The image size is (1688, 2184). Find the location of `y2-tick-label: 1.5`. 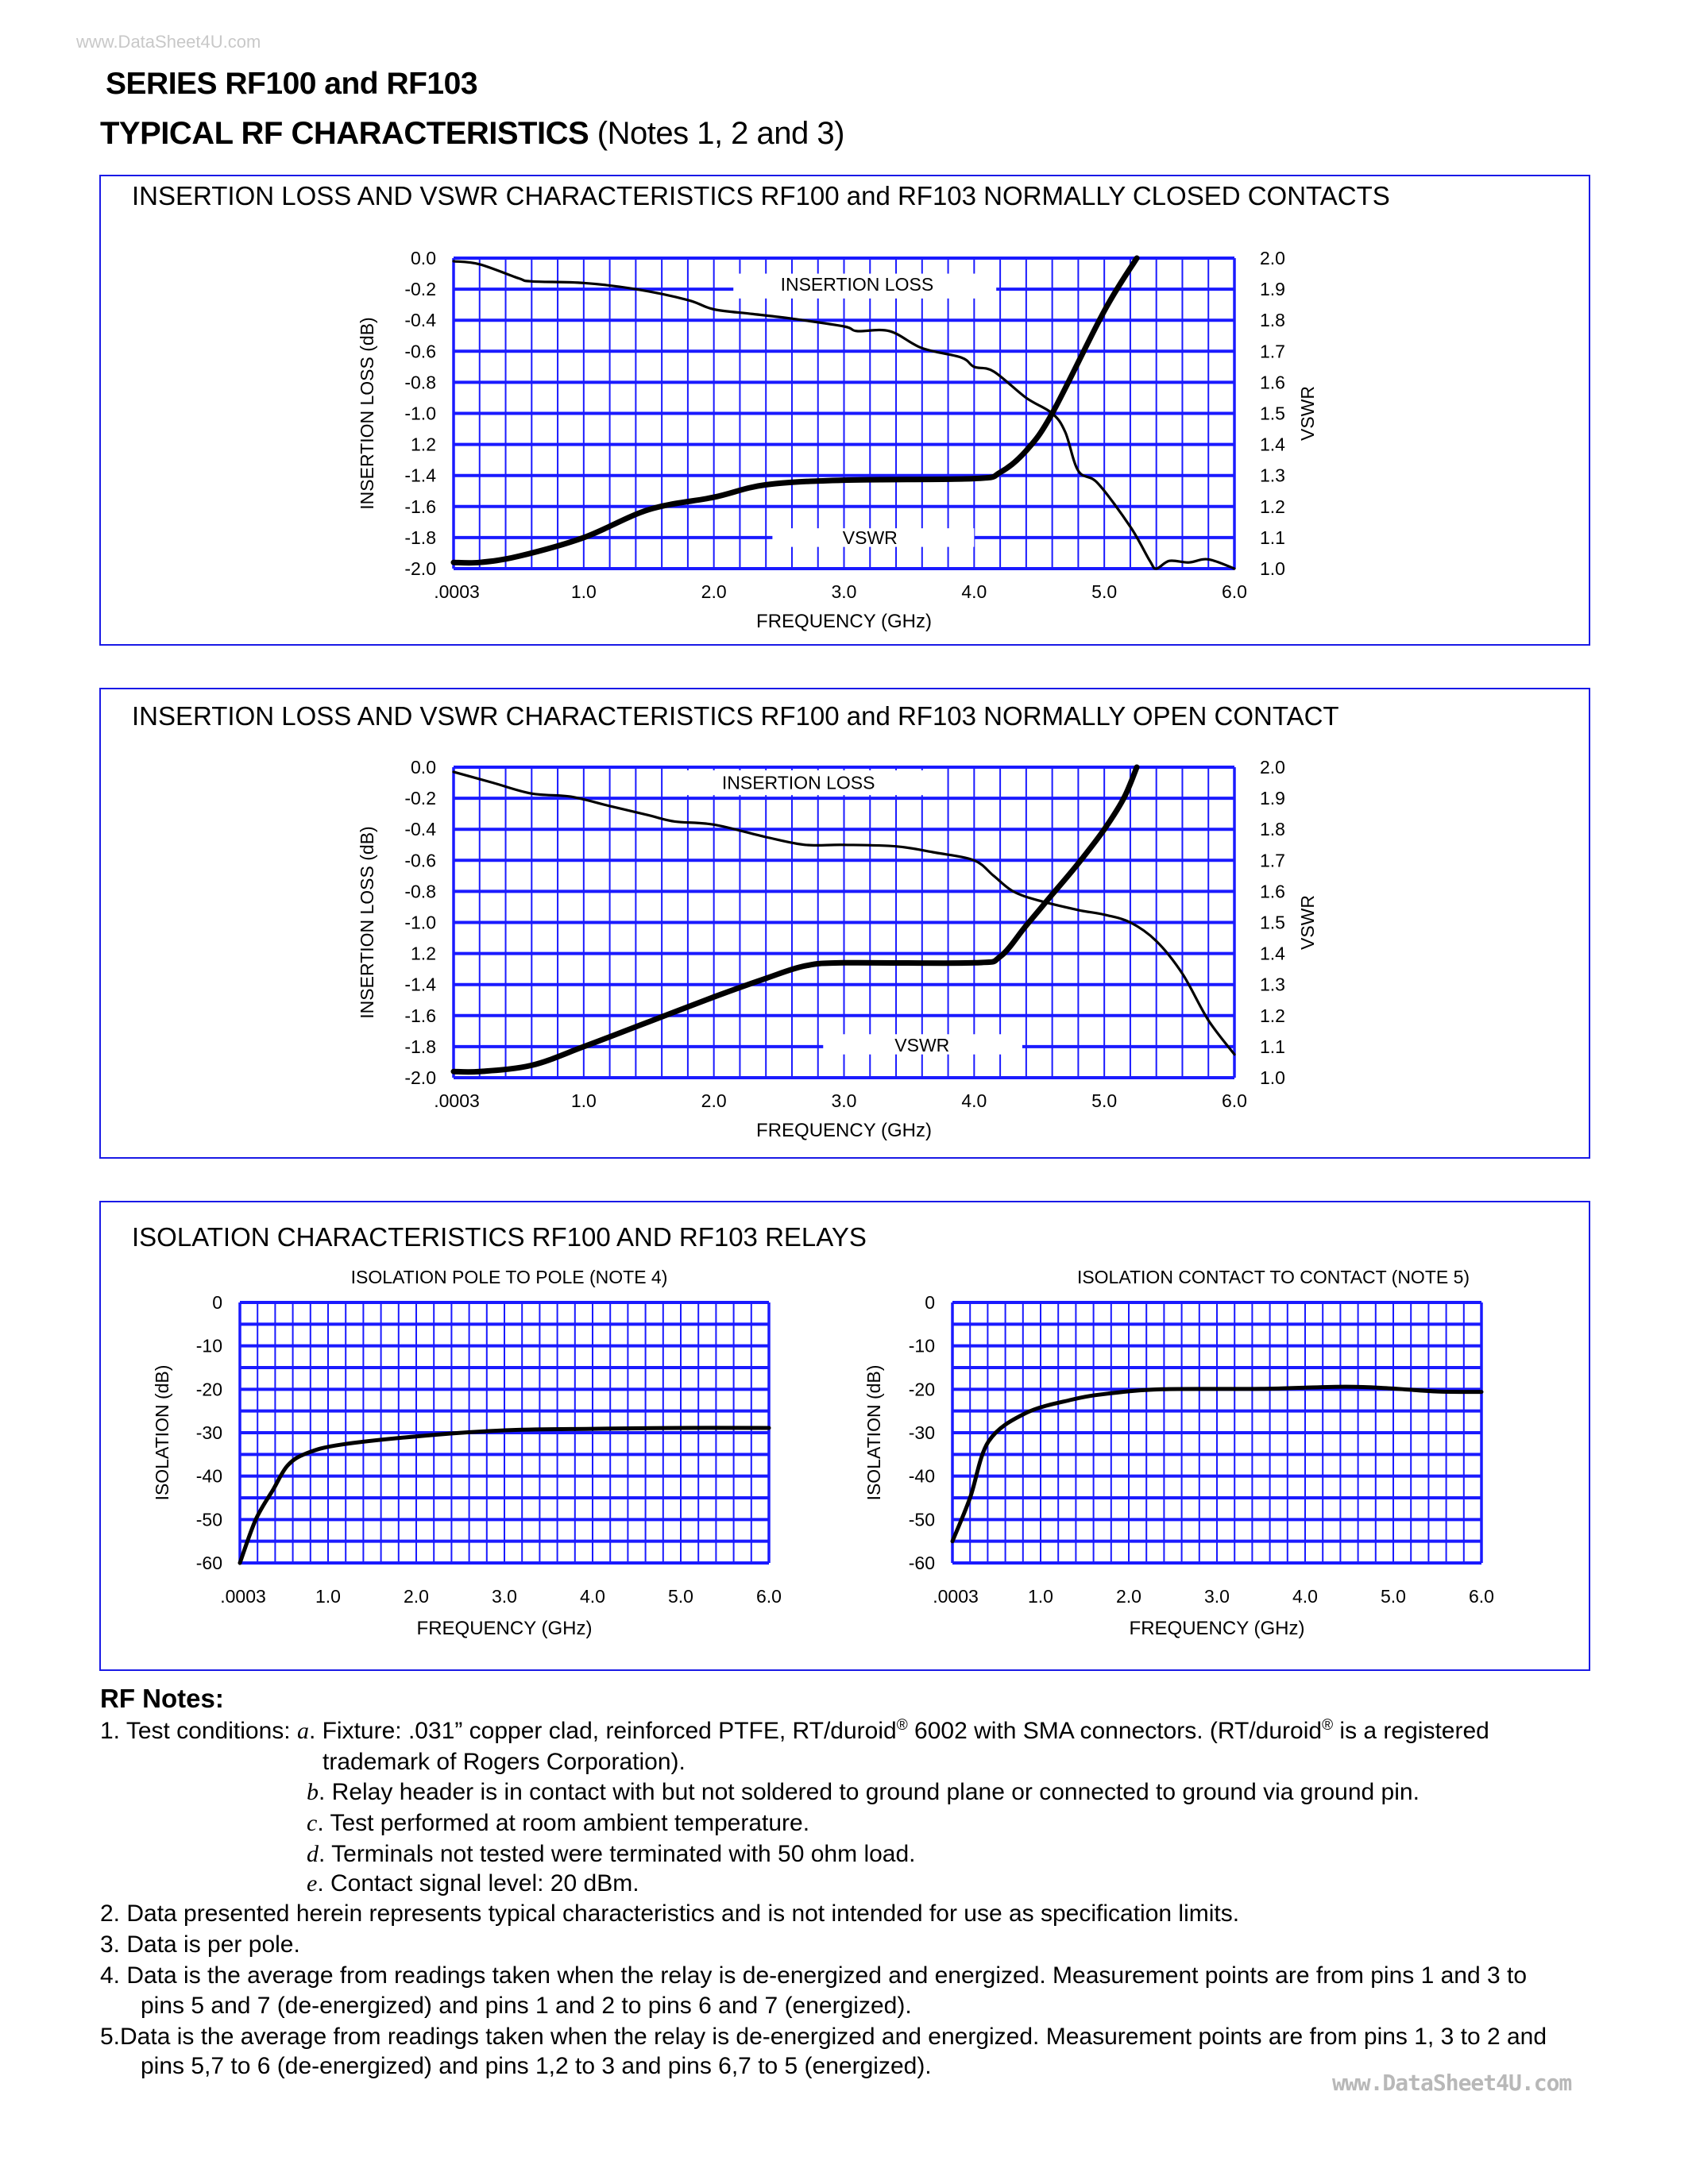

y2-tick-label: 1.5 is located at coordinates (1272, 923).